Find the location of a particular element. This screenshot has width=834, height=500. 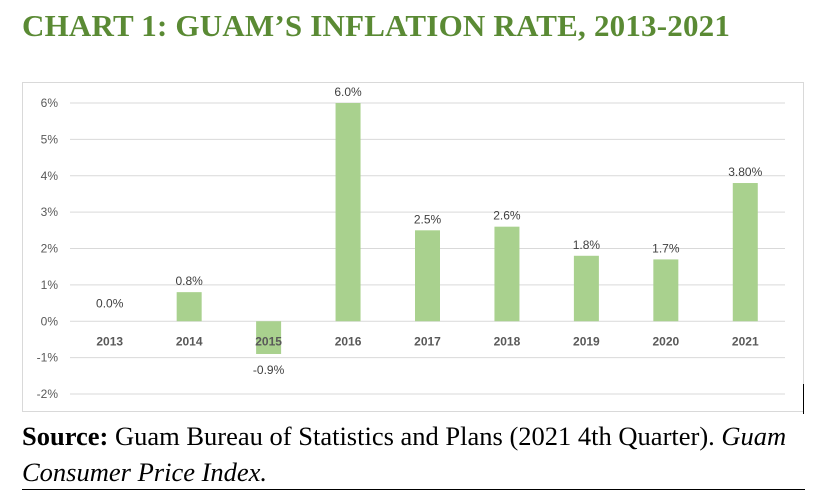

x-tick-label: 2017 is located at coordinates (427, 341).